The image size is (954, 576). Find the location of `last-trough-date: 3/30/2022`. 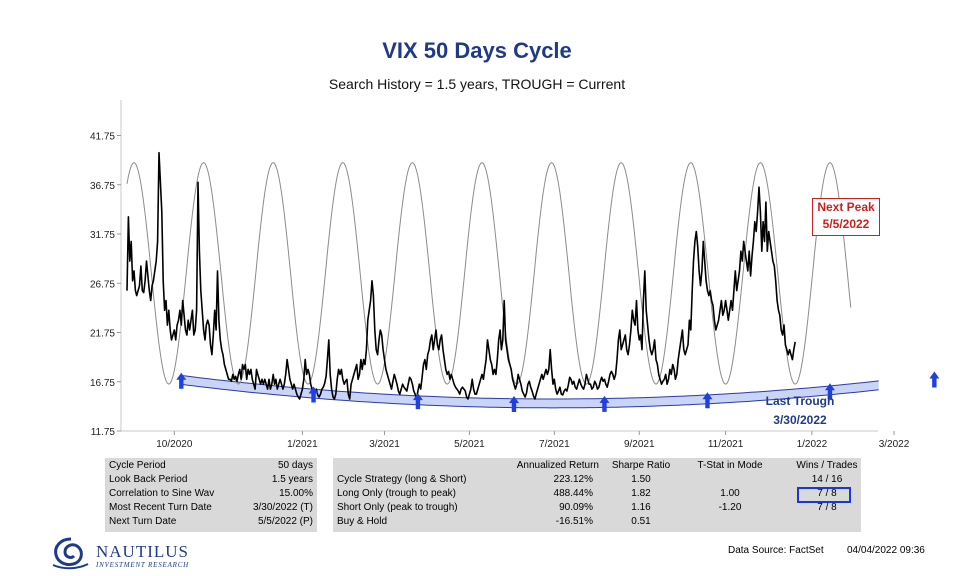

last-trough-date: 3/30/2022 is located at coordinates (800, 420).